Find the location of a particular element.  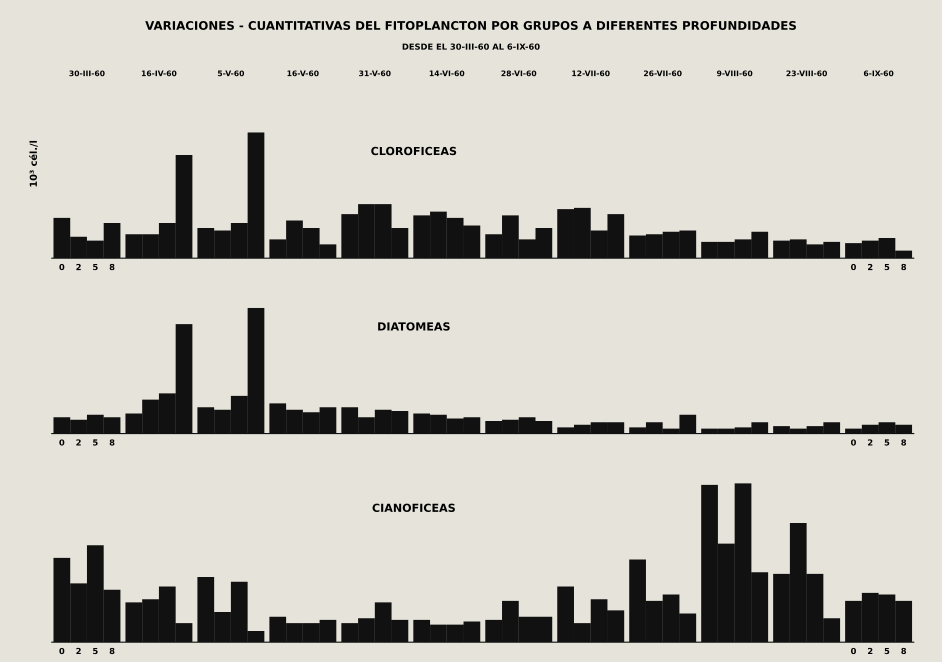

text: DIATOMEAS is located at coordinates (414, 326).